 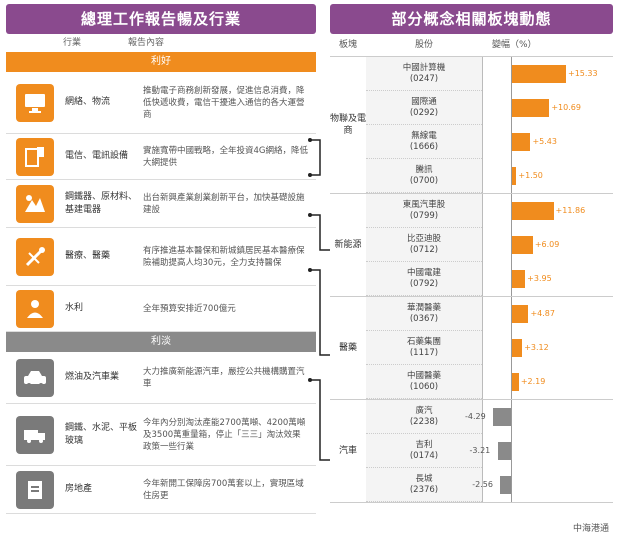 What do you see at coordinates (424, 386) in the screenshot?
I see `company-code: (1060)` at bounding box center [424, 386].